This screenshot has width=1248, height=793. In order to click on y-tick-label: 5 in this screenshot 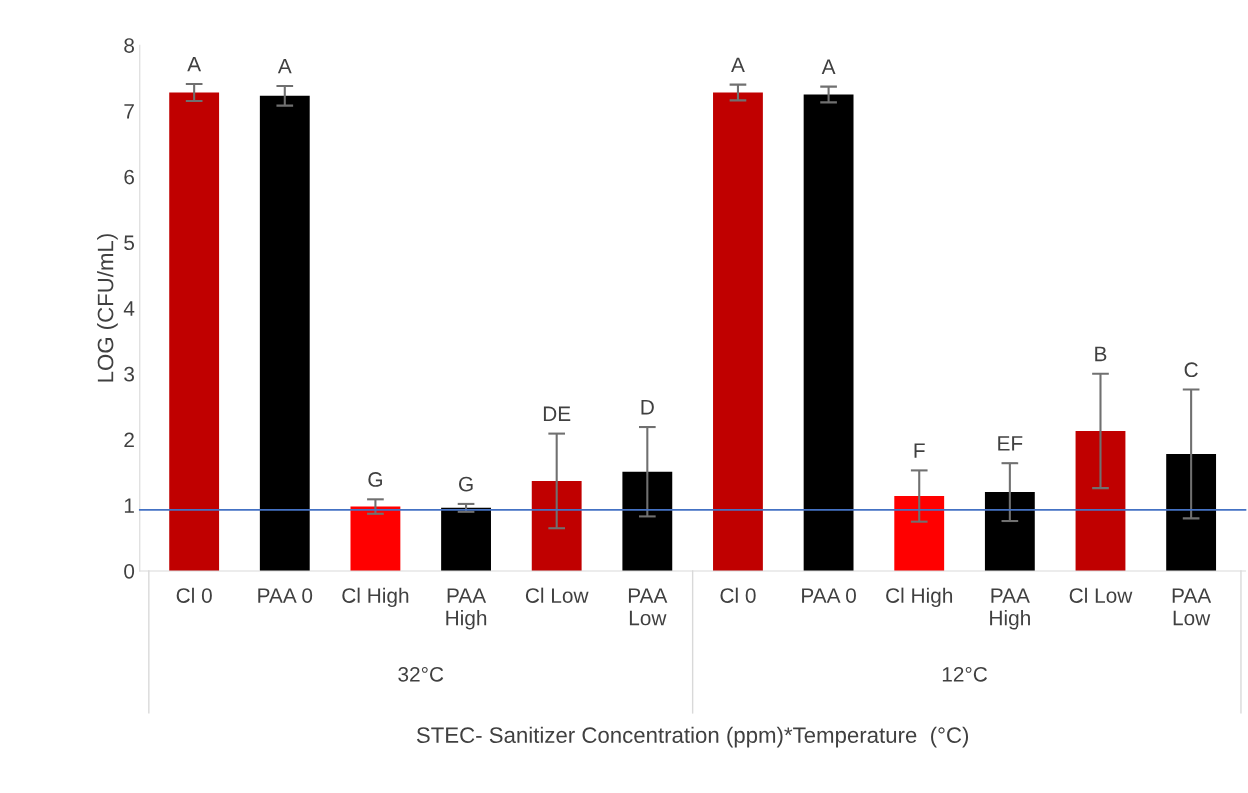, I will do `click(129, 243)`.